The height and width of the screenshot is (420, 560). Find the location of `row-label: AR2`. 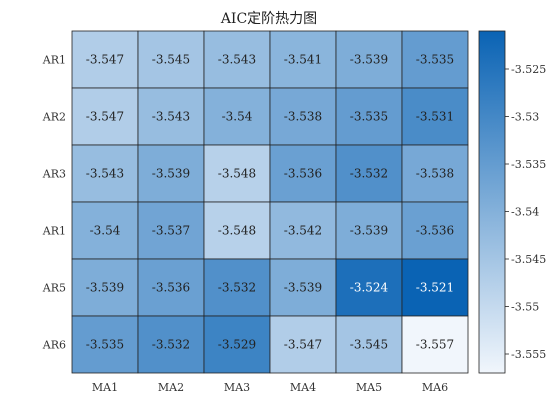

row-label: AR2 is located at coordinates (54, 117).